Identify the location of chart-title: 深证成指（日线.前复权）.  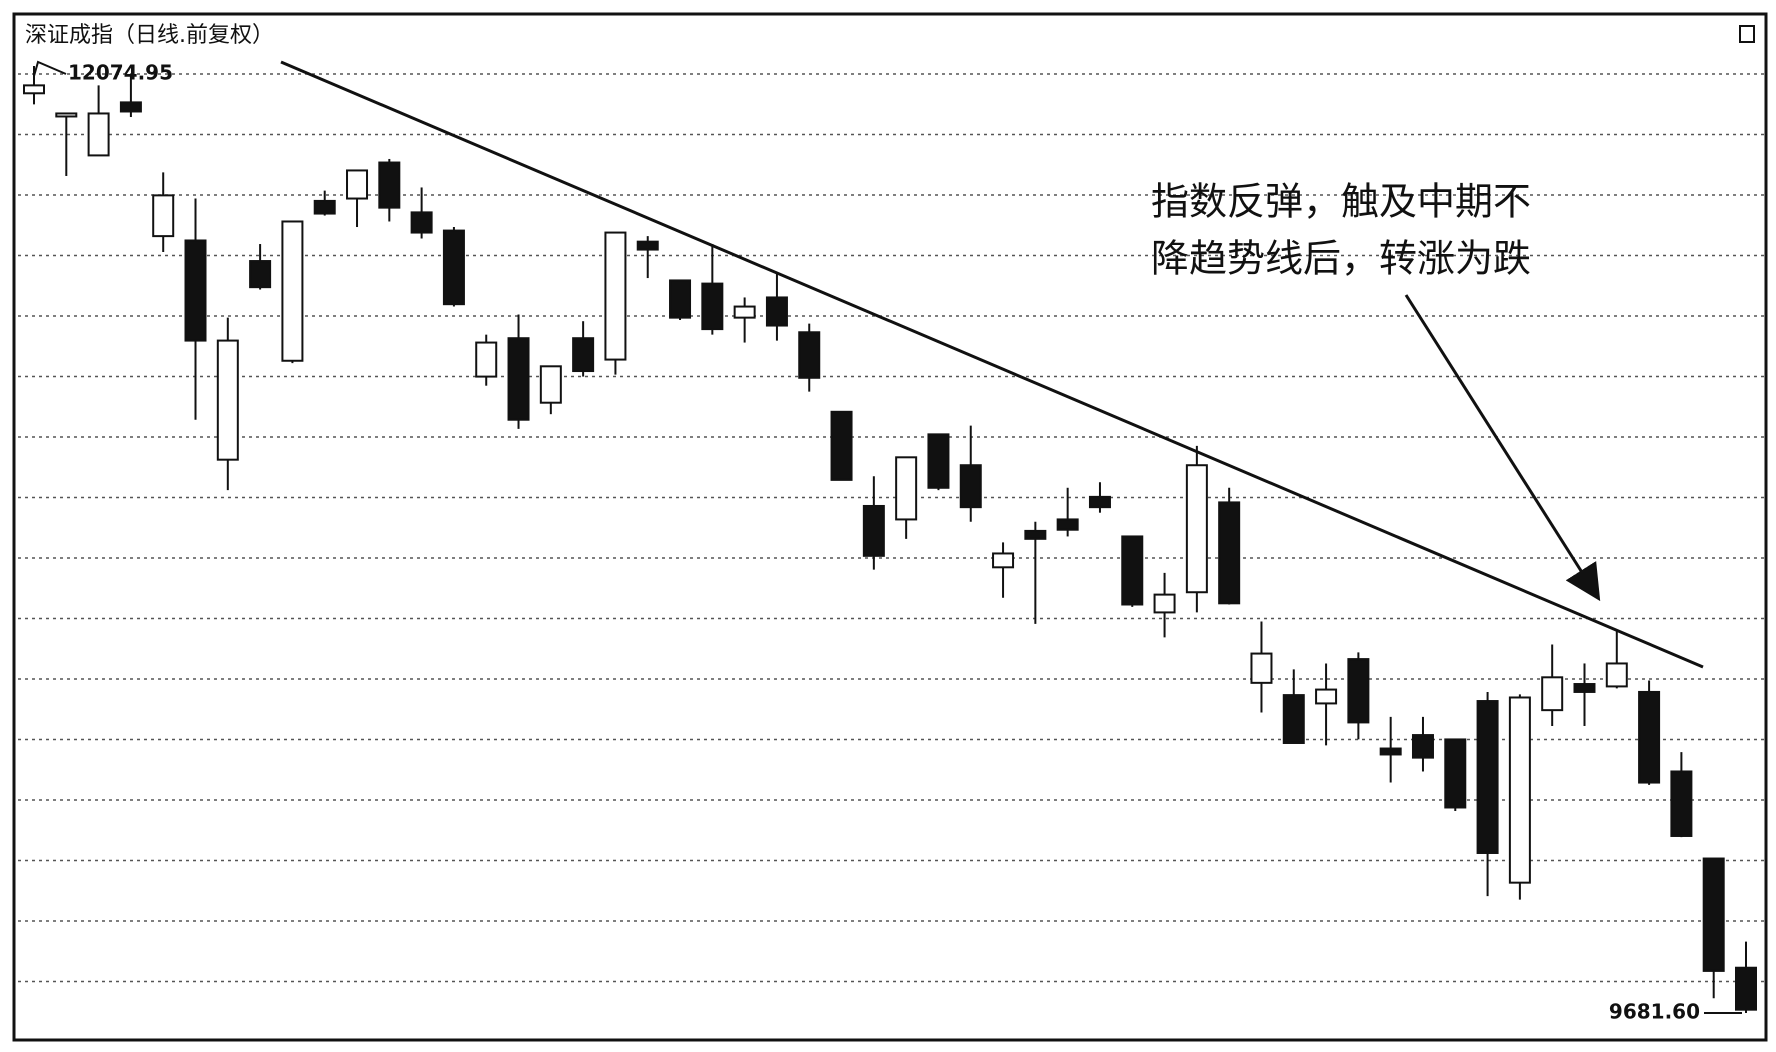
(149, 35).